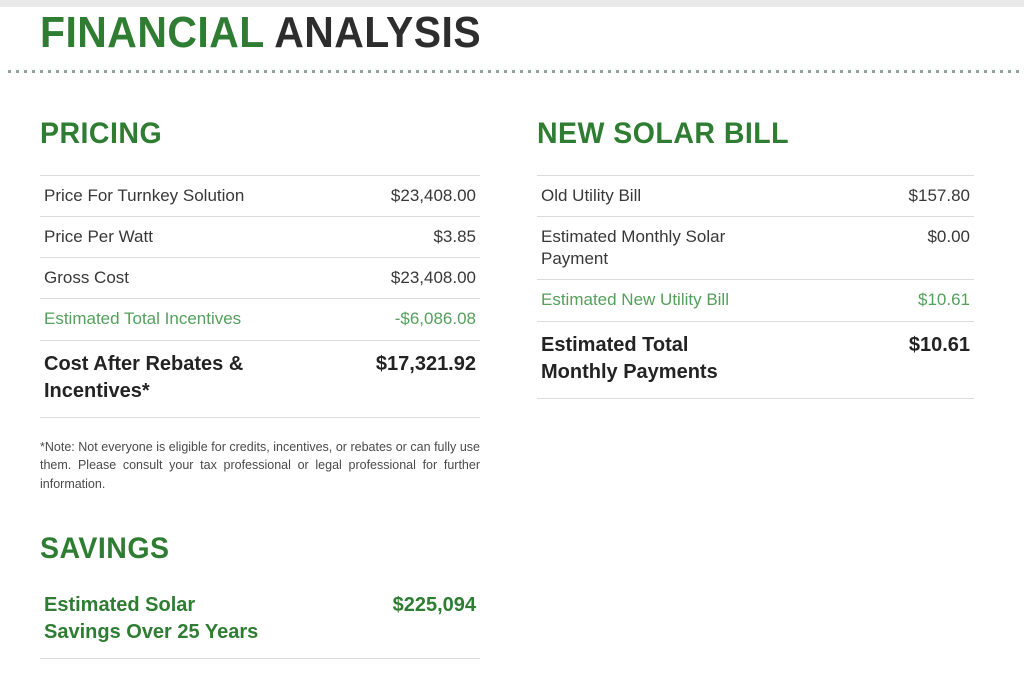 Image resolution: width=1024 pixels, height=684 pixels. What do you see at coordinates (591, 196) in the screenshot?
I see `row-label: Old Utility Bill` at bounding box center [591, 196].